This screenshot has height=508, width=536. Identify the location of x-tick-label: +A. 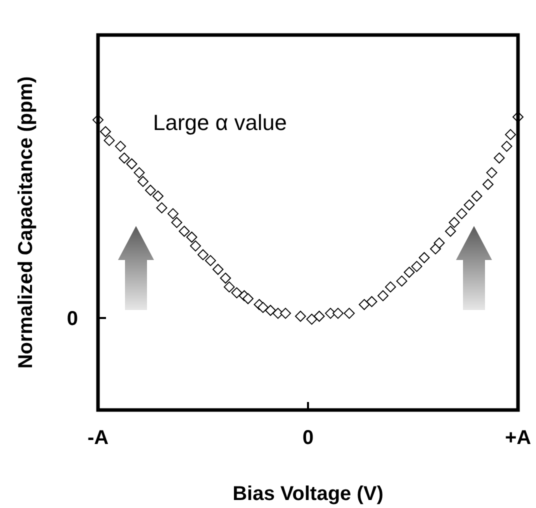
(518, 438).